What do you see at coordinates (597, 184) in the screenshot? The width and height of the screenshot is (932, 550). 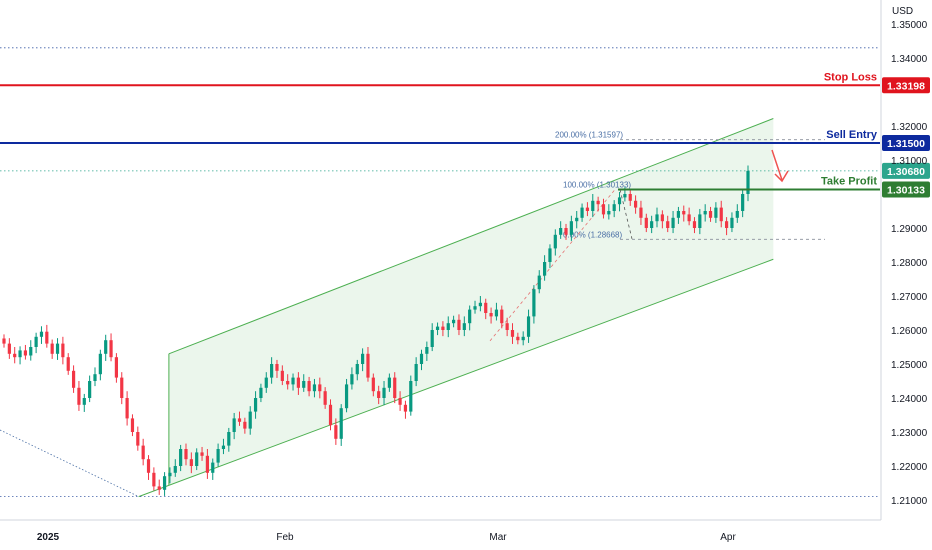 I see `fib-level-label: 100.00% (1.30133)` at bounding box center [597, 184].